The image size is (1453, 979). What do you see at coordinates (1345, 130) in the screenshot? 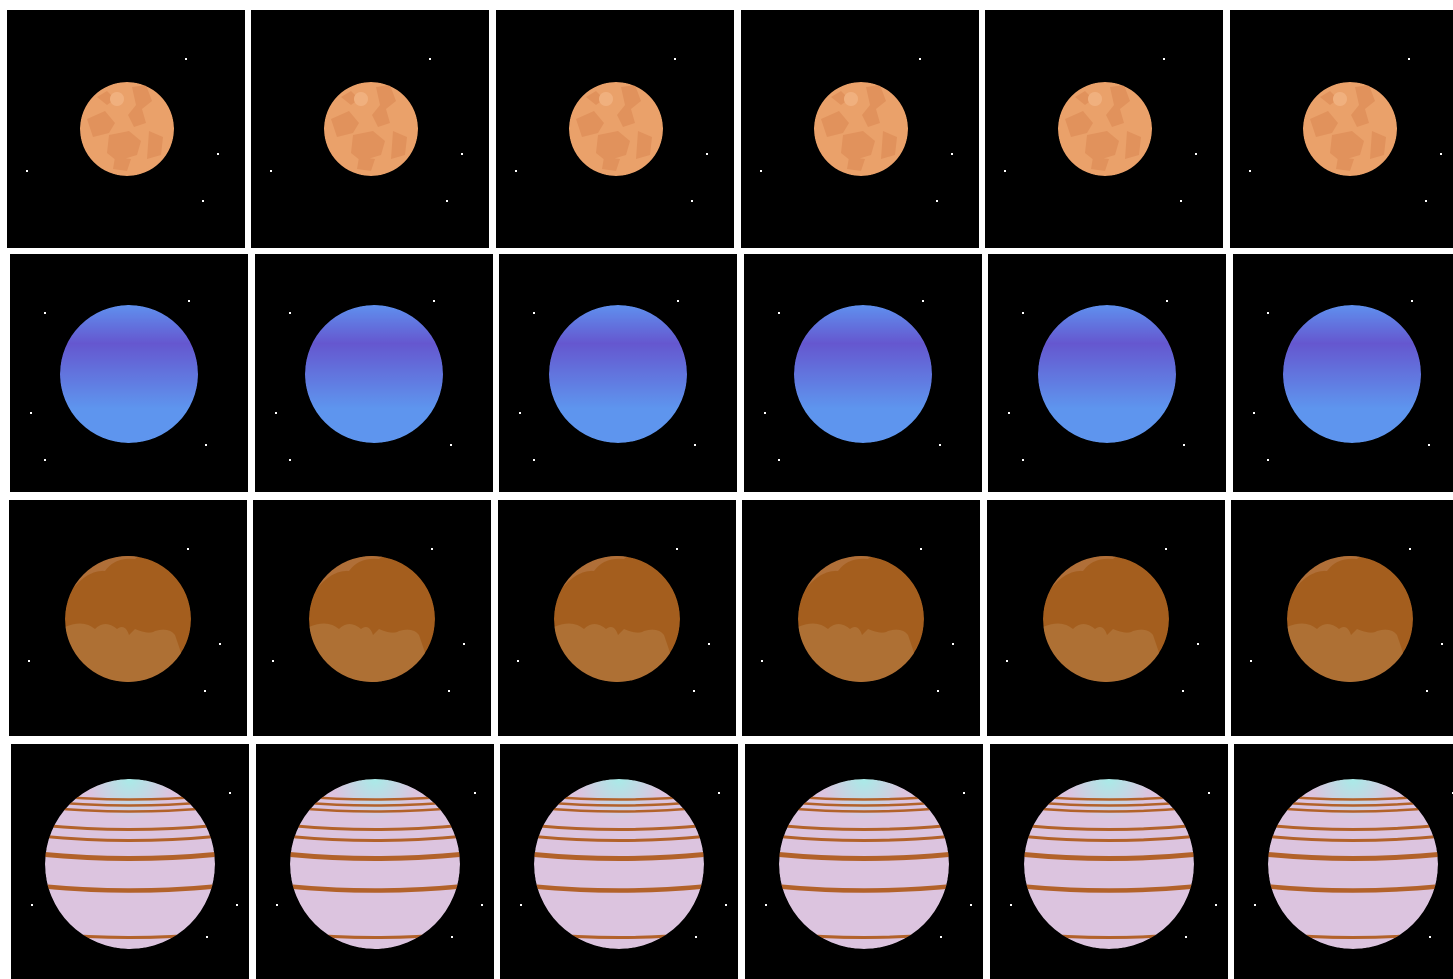
I see `orange-planet-icon` at bounding box center [1345, 130].